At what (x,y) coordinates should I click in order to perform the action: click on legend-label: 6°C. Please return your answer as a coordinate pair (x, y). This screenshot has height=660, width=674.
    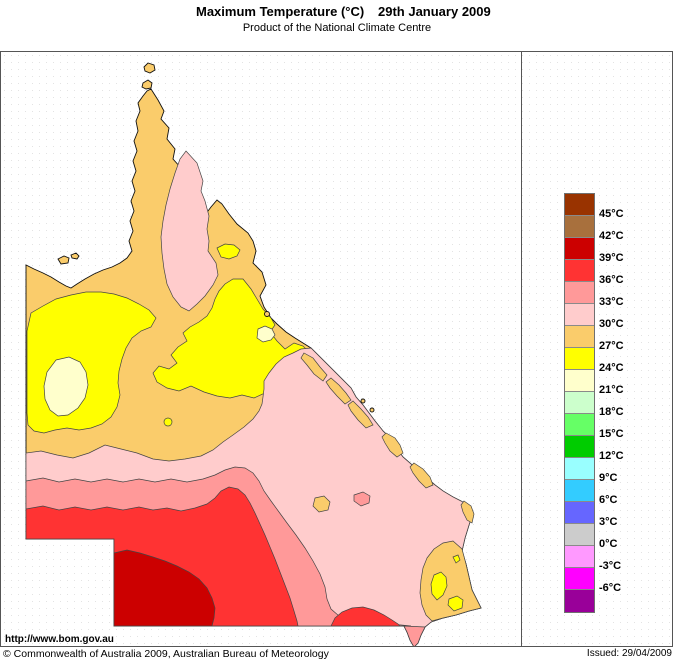
    Looking at the image, I should click on (608, 500).